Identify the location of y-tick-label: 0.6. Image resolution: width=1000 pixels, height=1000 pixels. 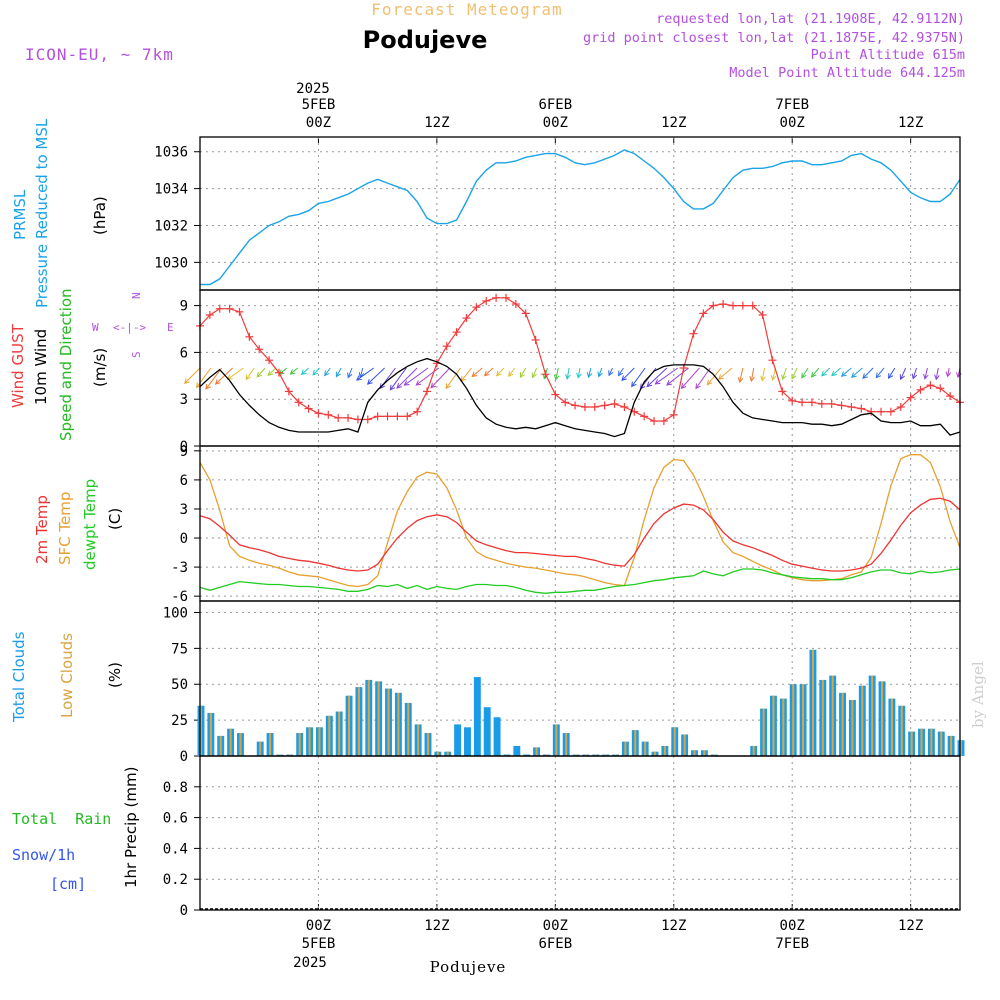
(175, 819).